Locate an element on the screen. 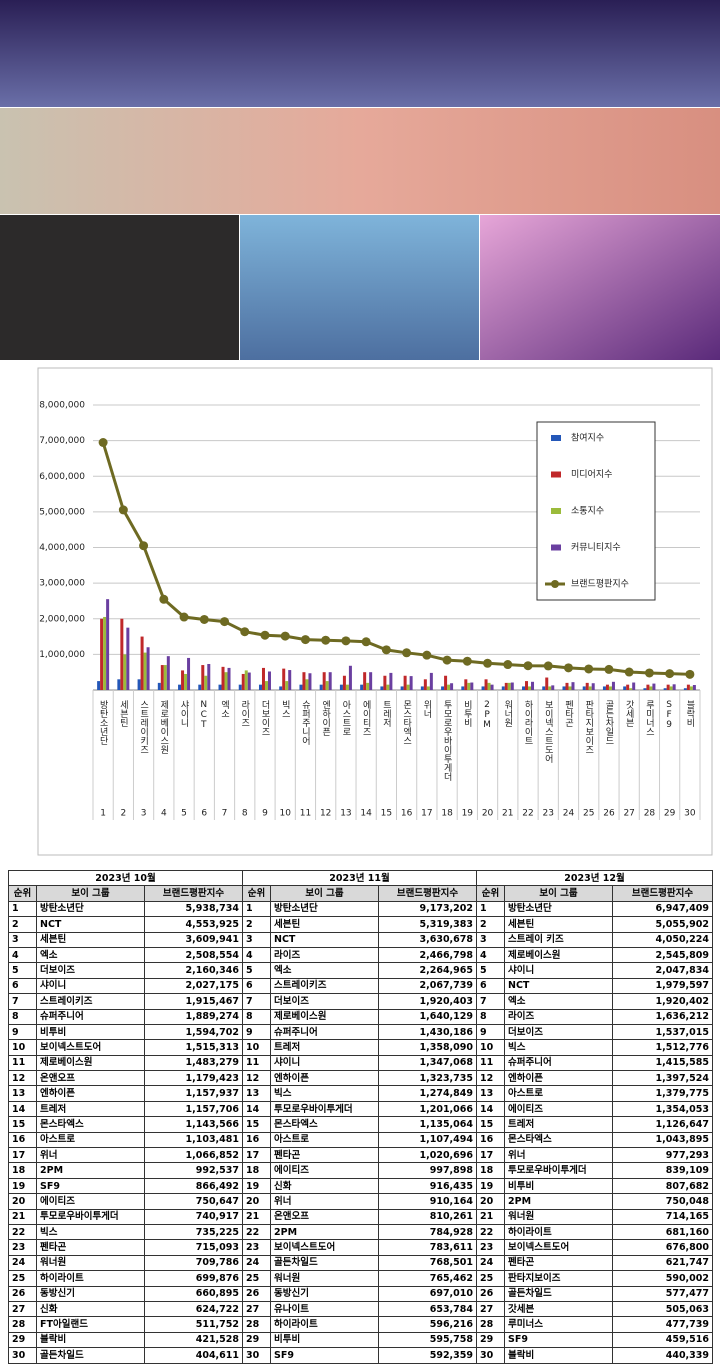  brand-index: 660,895 is located at coordinates (193, 1293).